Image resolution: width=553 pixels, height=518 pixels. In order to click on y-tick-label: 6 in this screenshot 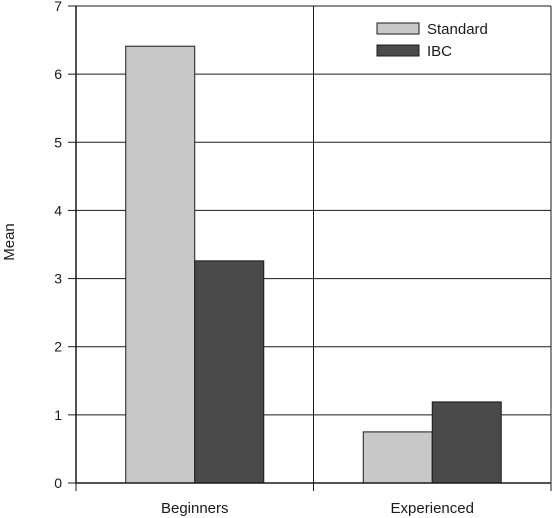, I will do `click(58, 74)`.